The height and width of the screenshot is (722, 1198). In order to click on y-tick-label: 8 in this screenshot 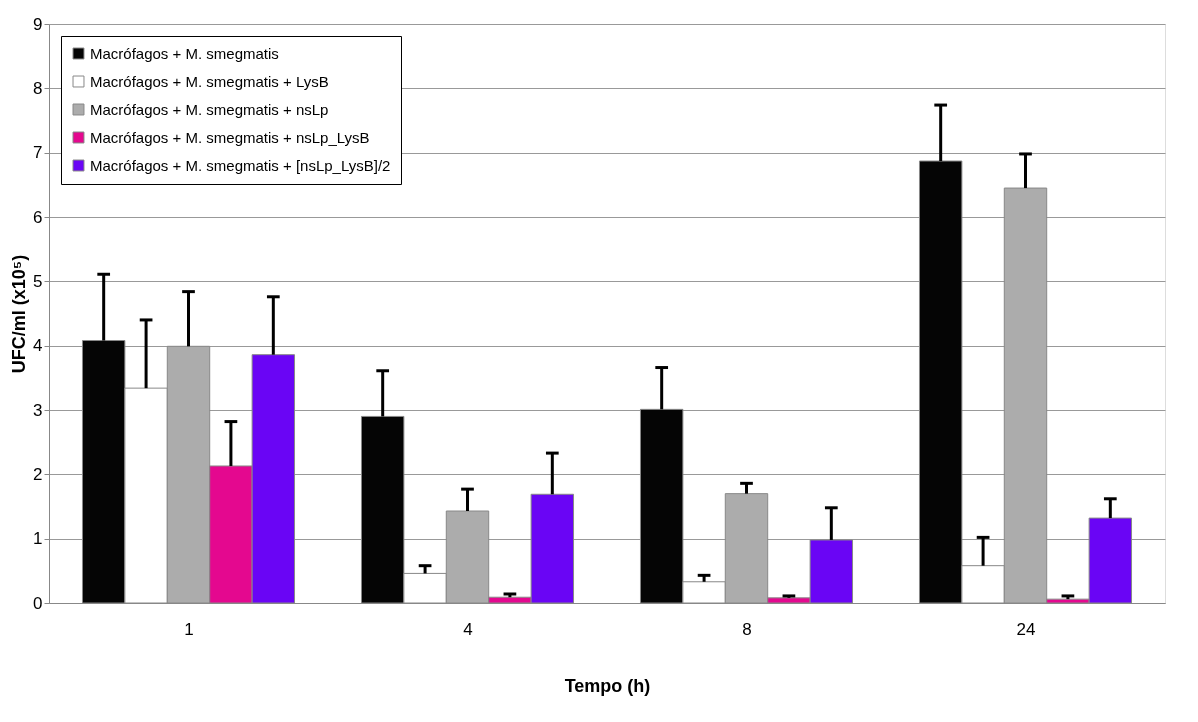, I will do `click(38, 88)`.